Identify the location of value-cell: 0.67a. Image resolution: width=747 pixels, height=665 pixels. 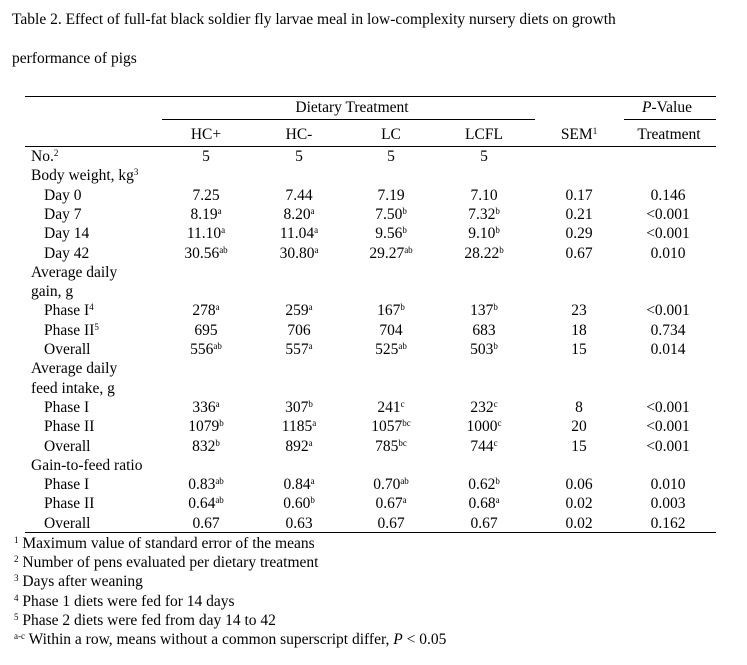
(391, 504).